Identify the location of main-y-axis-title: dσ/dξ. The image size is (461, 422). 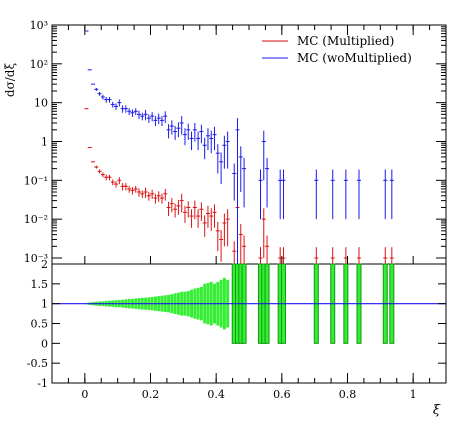
(10, 80).